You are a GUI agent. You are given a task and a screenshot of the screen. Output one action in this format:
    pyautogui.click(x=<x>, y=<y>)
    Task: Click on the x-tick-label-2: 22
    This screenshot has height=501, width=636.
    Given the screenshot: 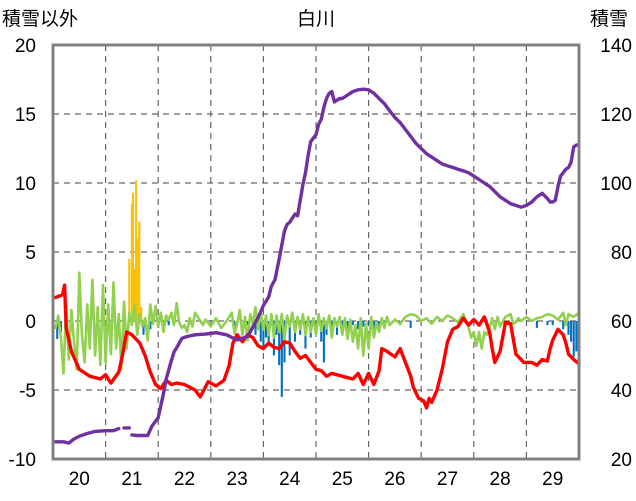 What is the action you would take?
    pyautogui.click(x=184, y=479)
    